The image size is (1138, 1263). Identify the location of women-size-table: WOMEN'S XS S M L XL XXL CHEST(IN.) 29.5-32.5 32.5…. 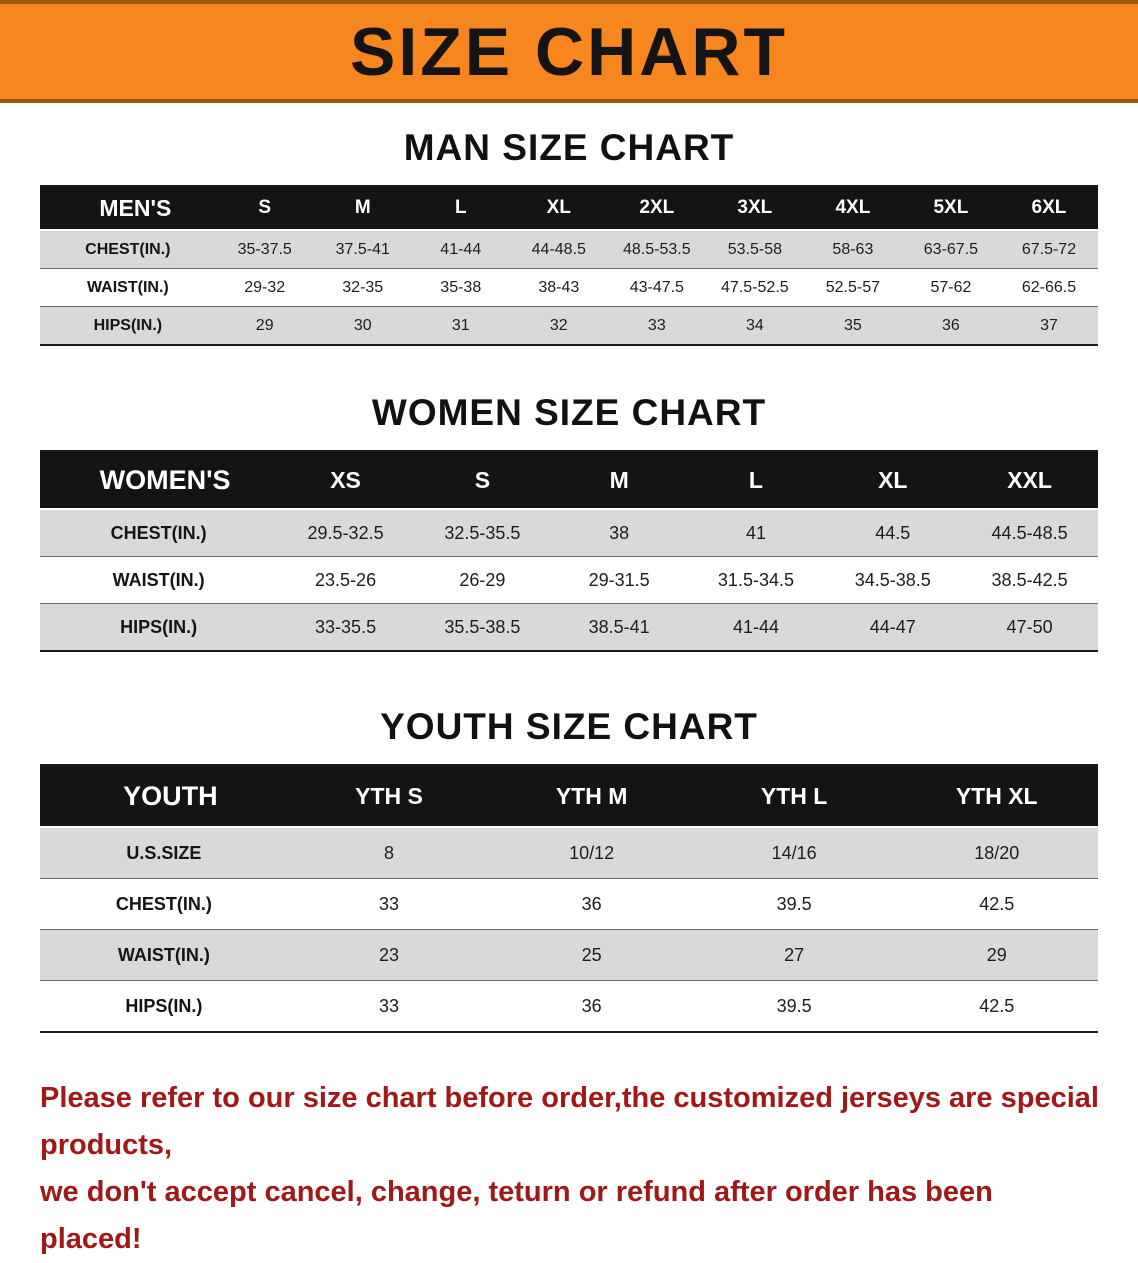
(569, 551).